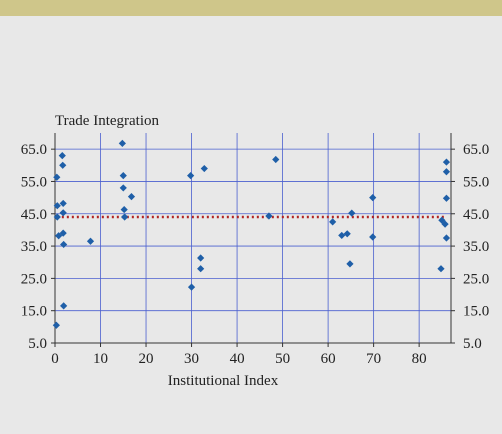 This screenshot has width=502, height=434. I want to click on x-tick-label: 50, so click(282, 359).